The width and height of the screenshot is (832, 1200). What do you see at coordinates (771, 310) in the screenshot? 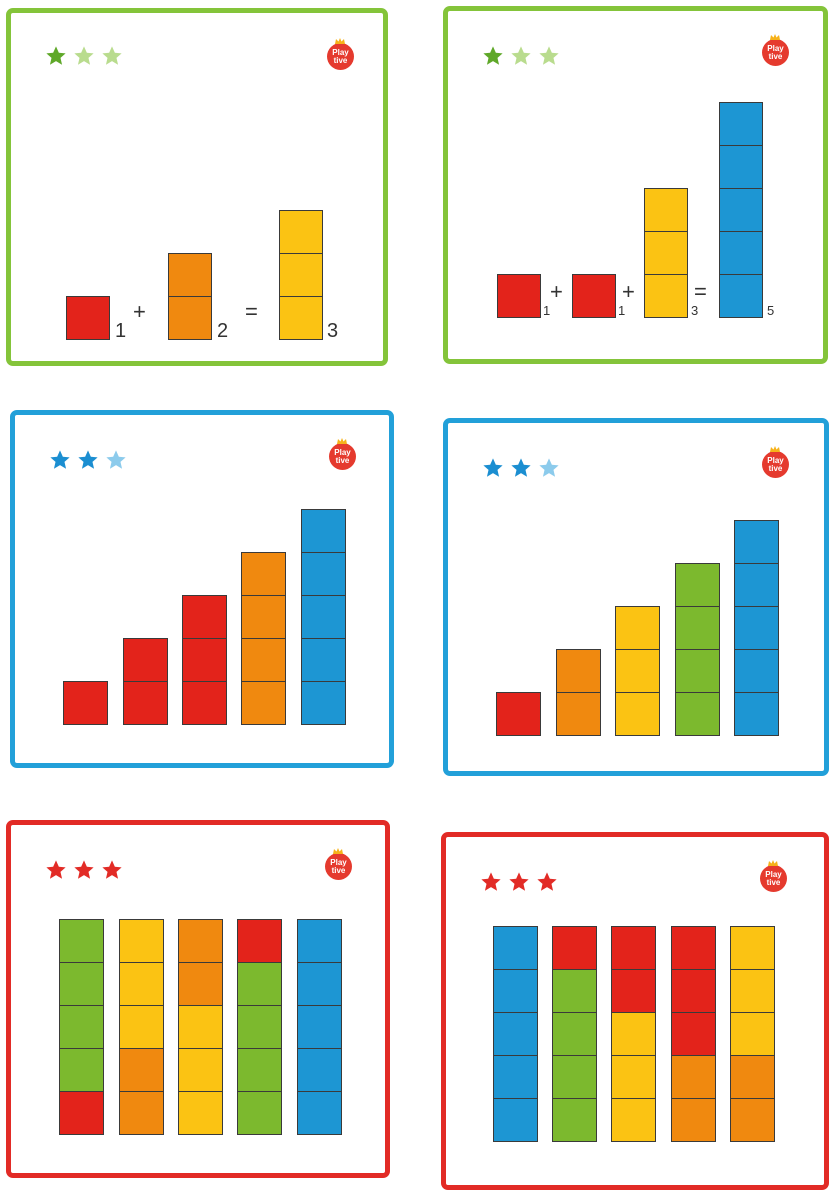
I see `count-label: 5` at bounding box center [771, 310].